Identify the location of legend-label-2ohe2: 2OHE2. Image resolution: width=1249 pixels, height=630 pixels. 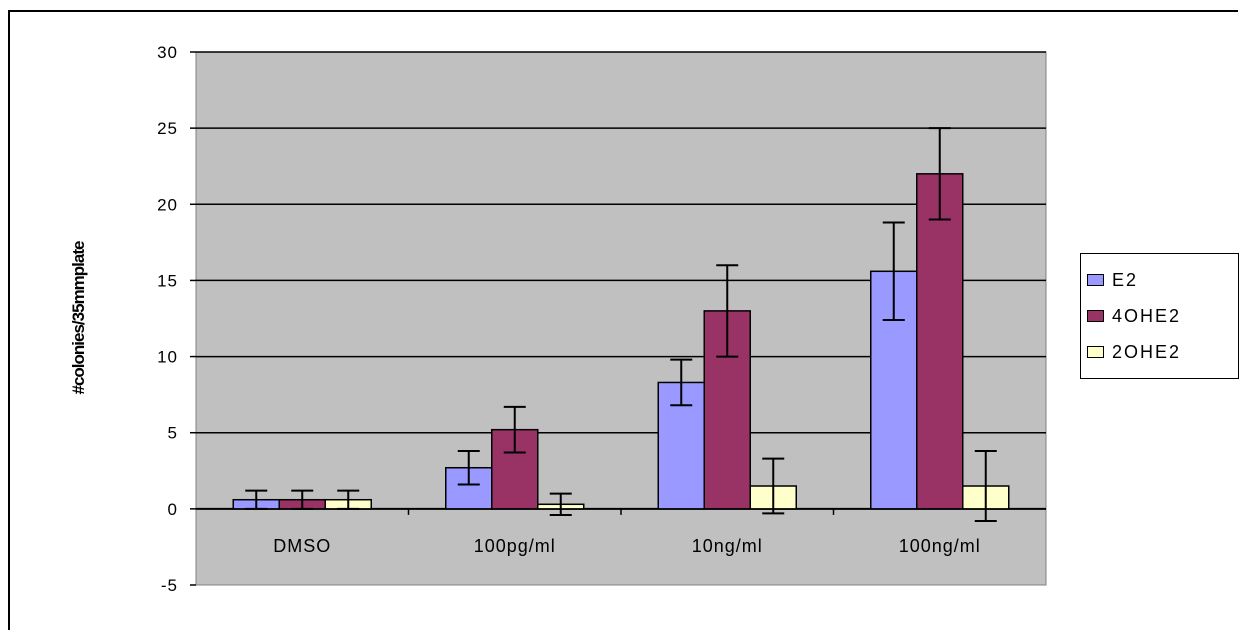
(1147, 351).